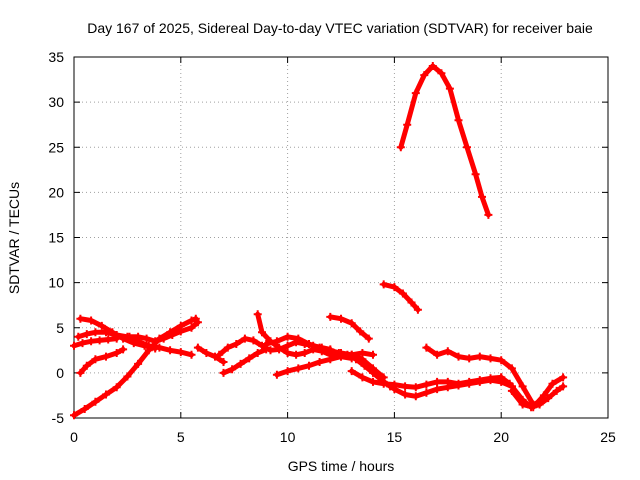  I want to click on y-tick-label: 20, so click(56, 192).